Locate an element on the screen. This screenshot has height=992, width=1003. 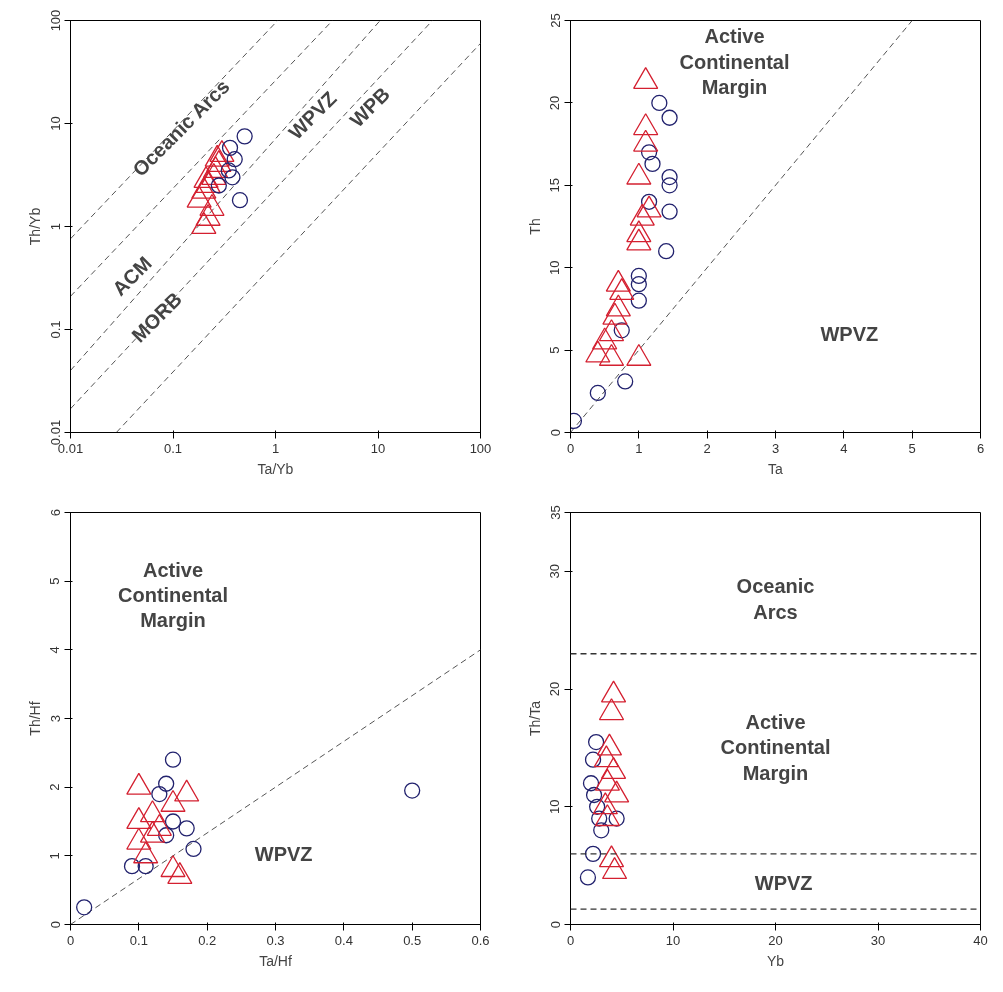
y-tick-label: 0.1 is located at coordinates (55, 329).